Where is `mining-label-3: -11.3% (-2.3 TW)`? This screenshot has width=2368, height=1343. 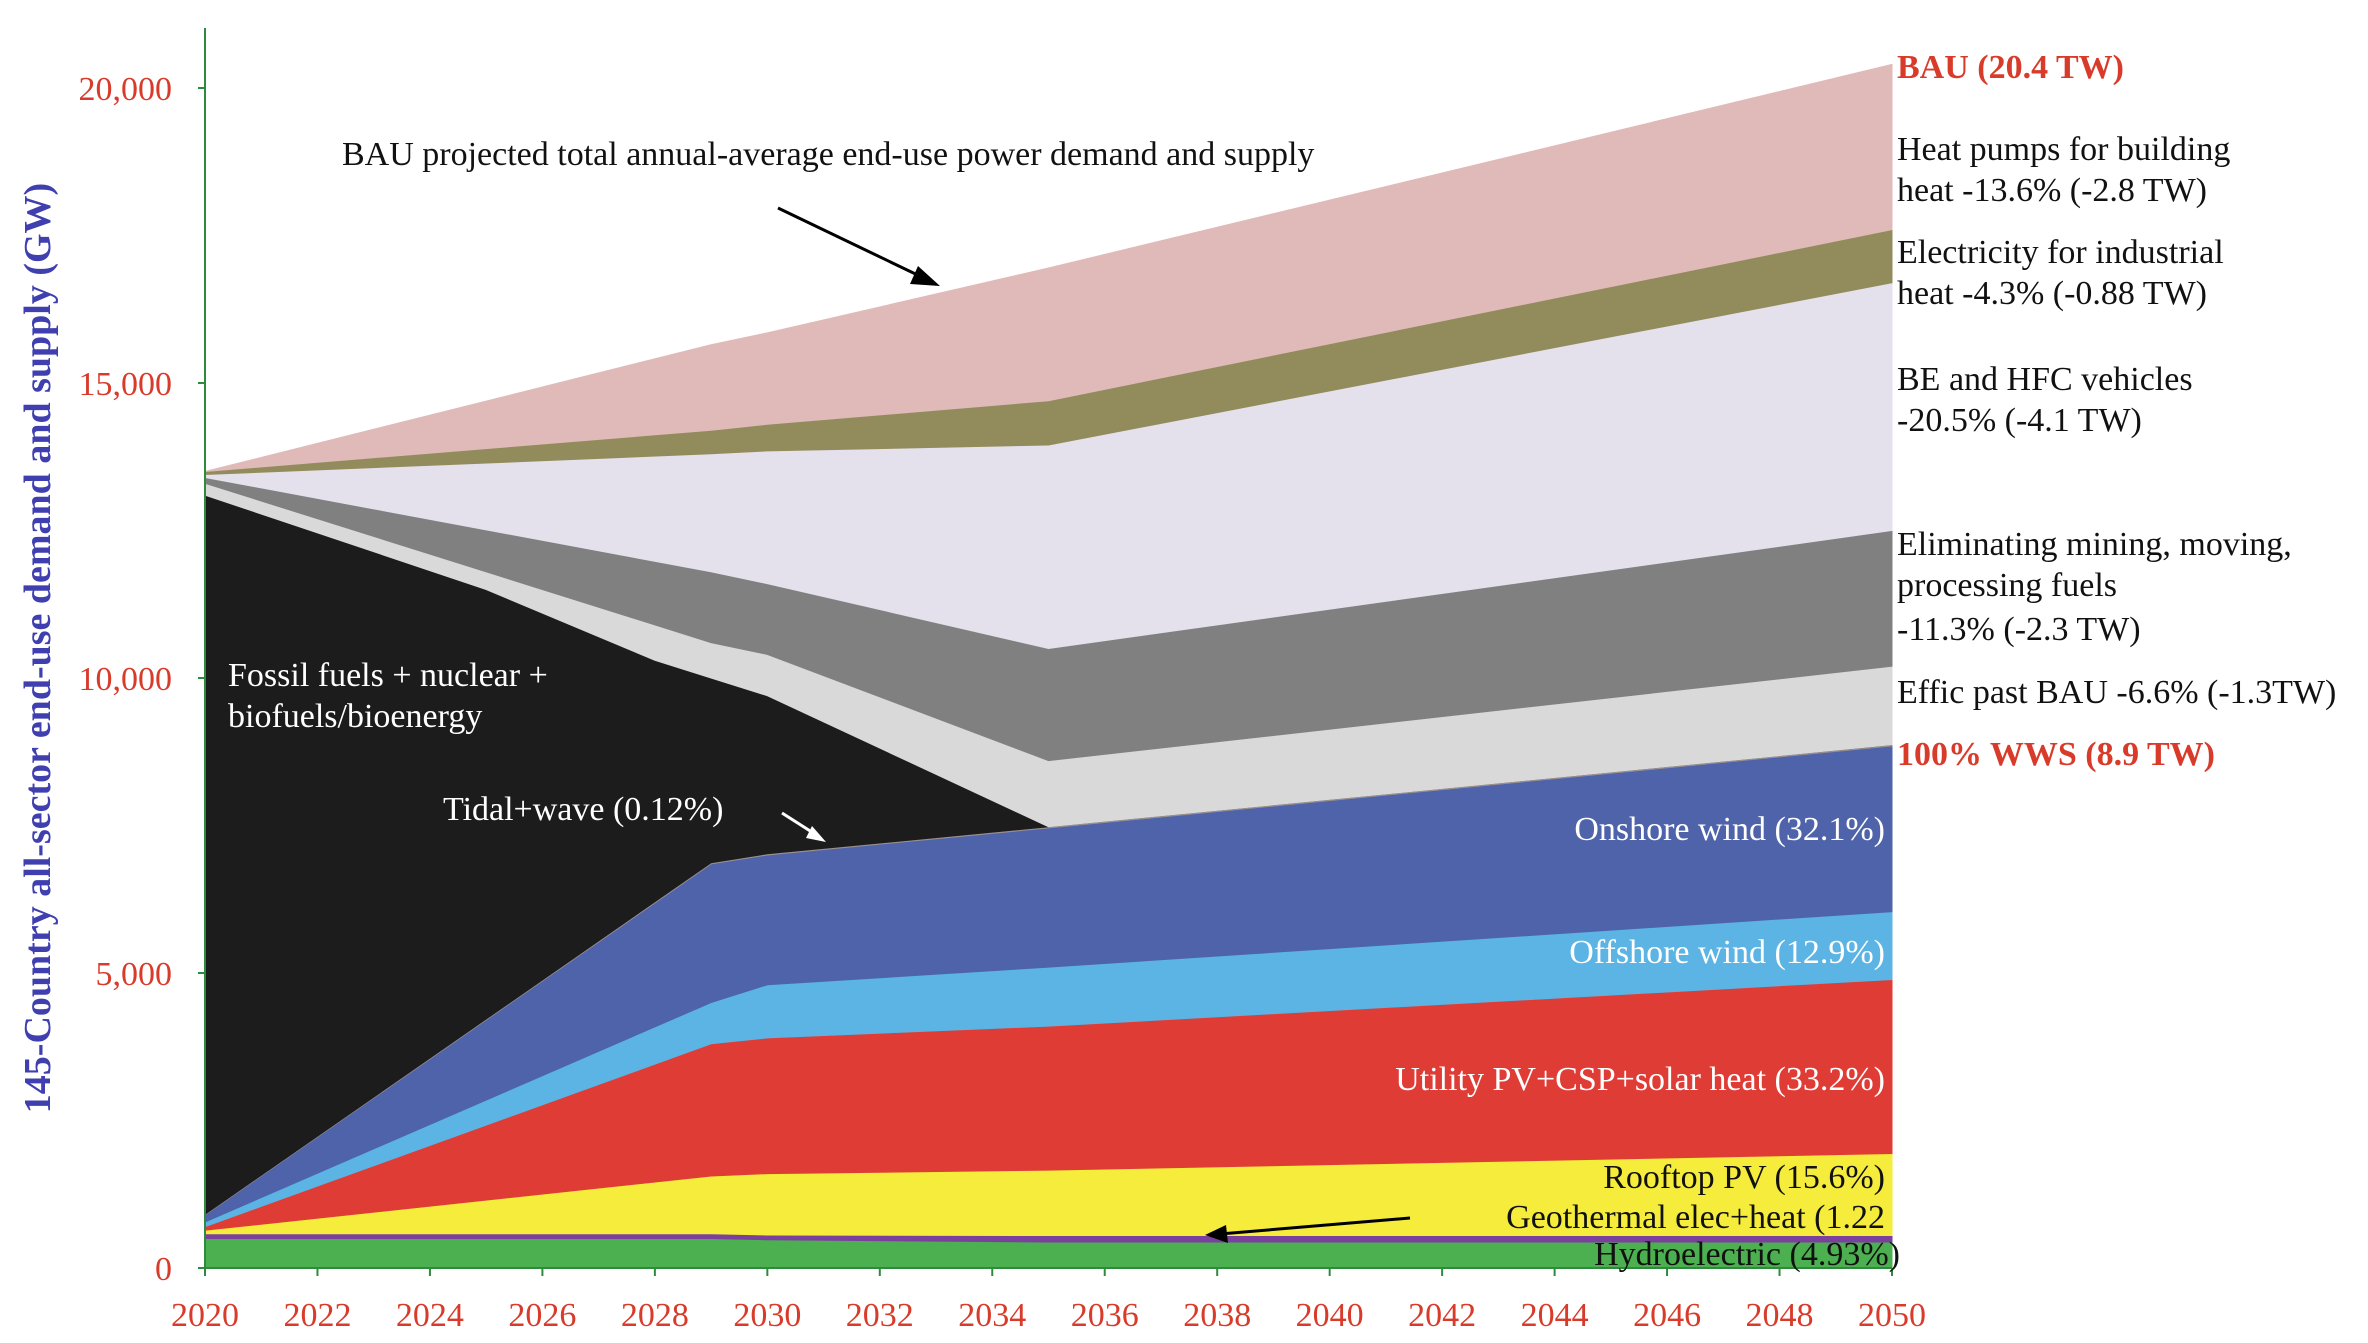 mining-label-3: -11.3% (-2.3 TW) is located at coordinates (2019, 629).